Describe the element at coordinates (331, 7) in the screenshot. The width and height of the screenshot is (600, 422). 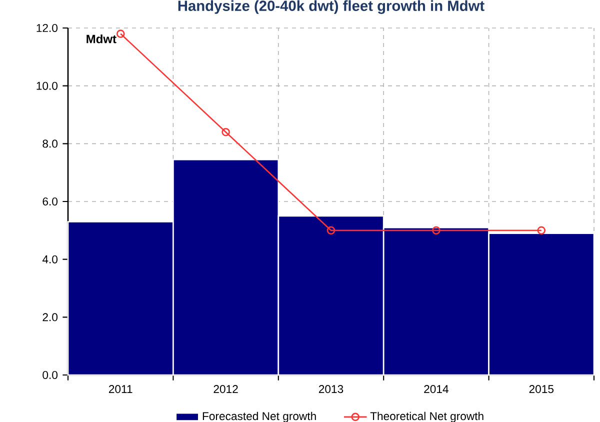
I see `chart-title: Handysize (20-40k dwt) fleet growth in Mdwt` at that location.